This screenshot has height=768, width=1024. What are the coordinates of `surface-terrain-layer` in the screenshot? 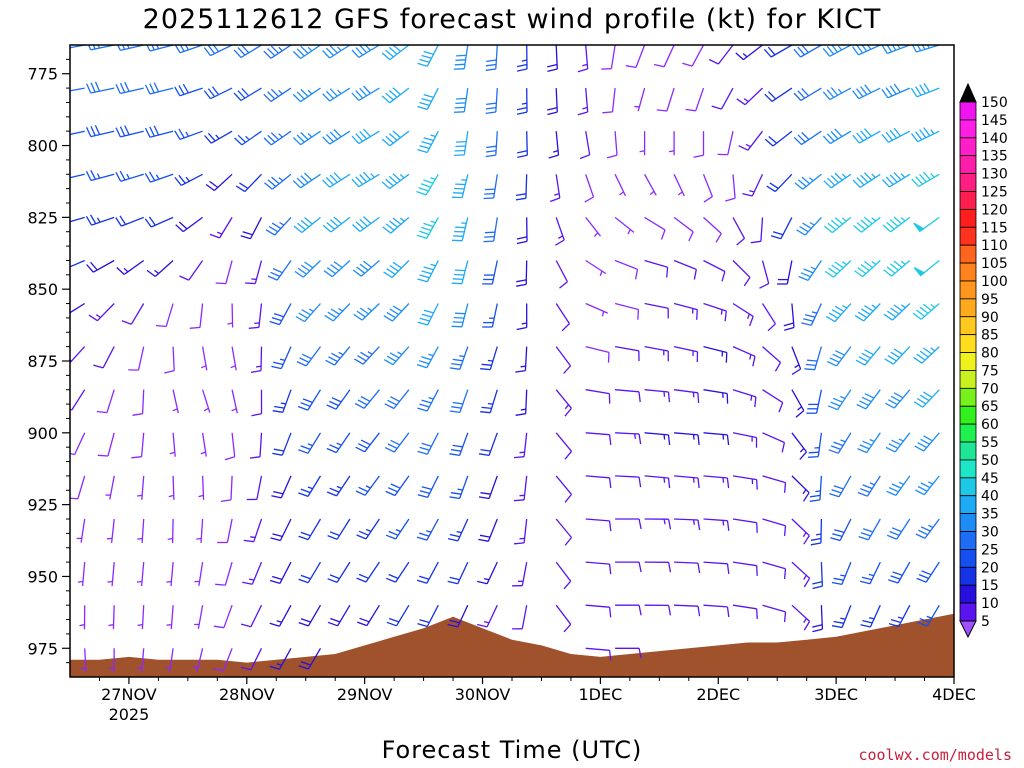 It's located at (512, 645).